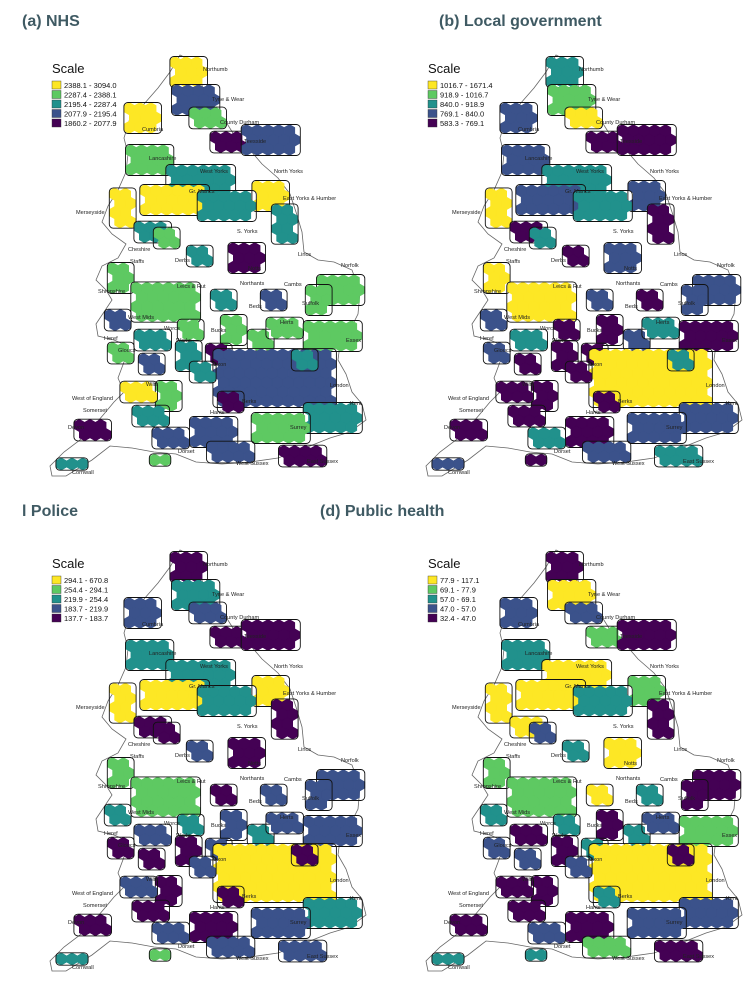 The width and height of the screenshot is (751, 990). I want to click on region-label: Notts, so click(254, 764).